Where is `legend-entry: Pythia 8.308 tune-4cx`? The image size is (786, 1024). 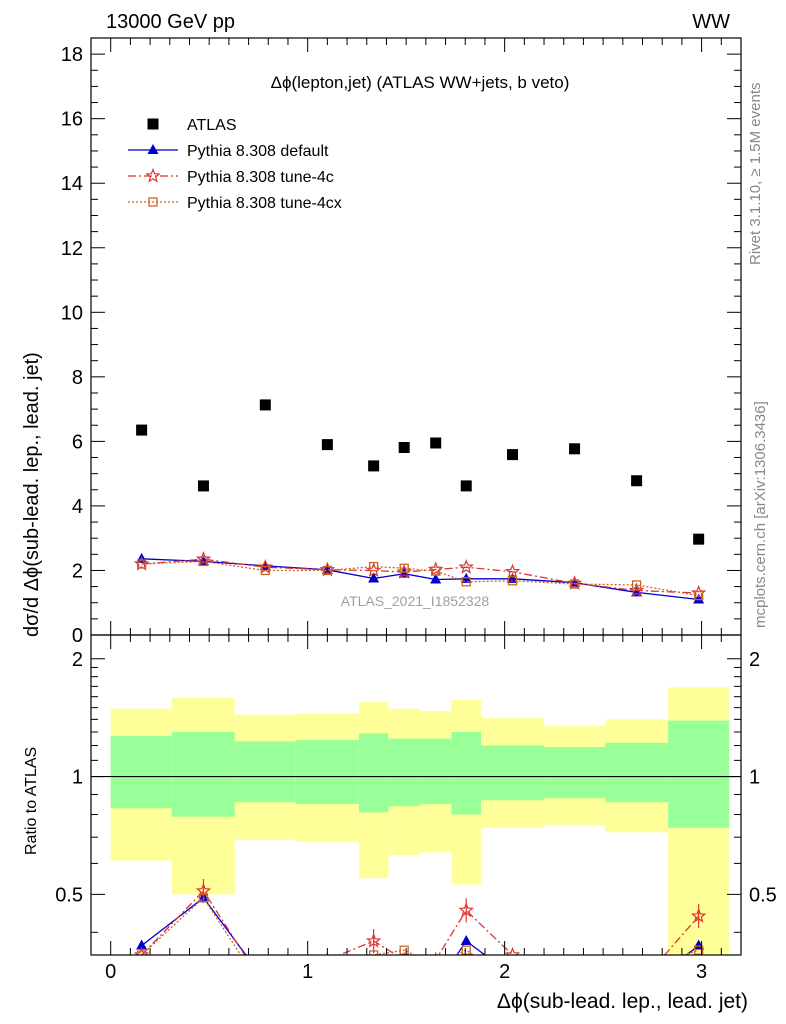 legend-entry: Pythia 8.308 tune-4cx is located at coordinates (235, 203).